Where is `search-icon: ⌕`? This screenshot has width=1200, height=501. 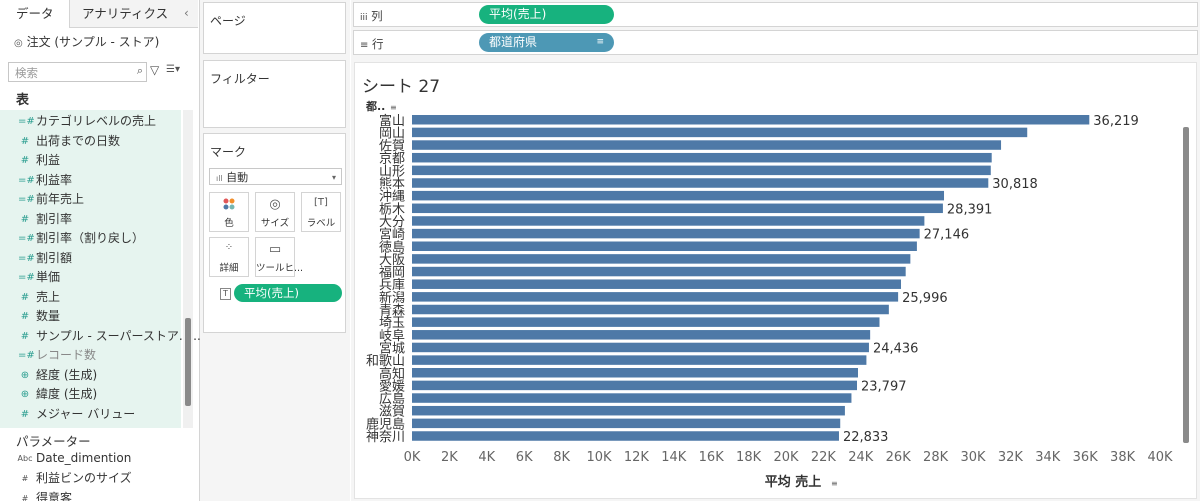 search-icon: ⌕ is located at coordinates (139, 70).